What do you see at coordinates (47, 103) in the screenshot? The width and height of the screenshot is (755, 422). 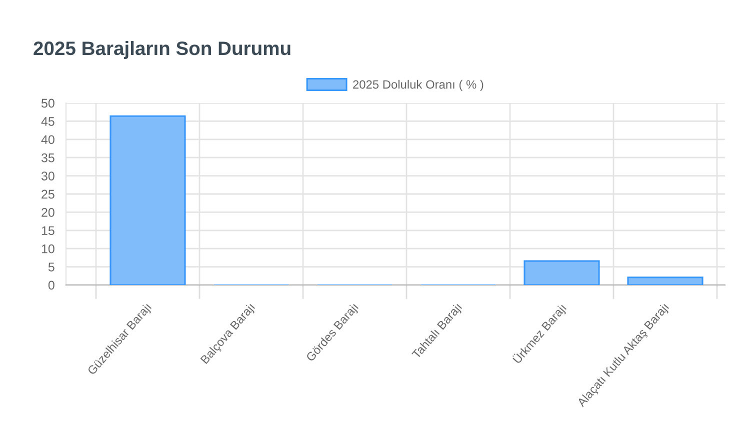 I see `y-tick-label: 50` at bounding box center [47, 103].